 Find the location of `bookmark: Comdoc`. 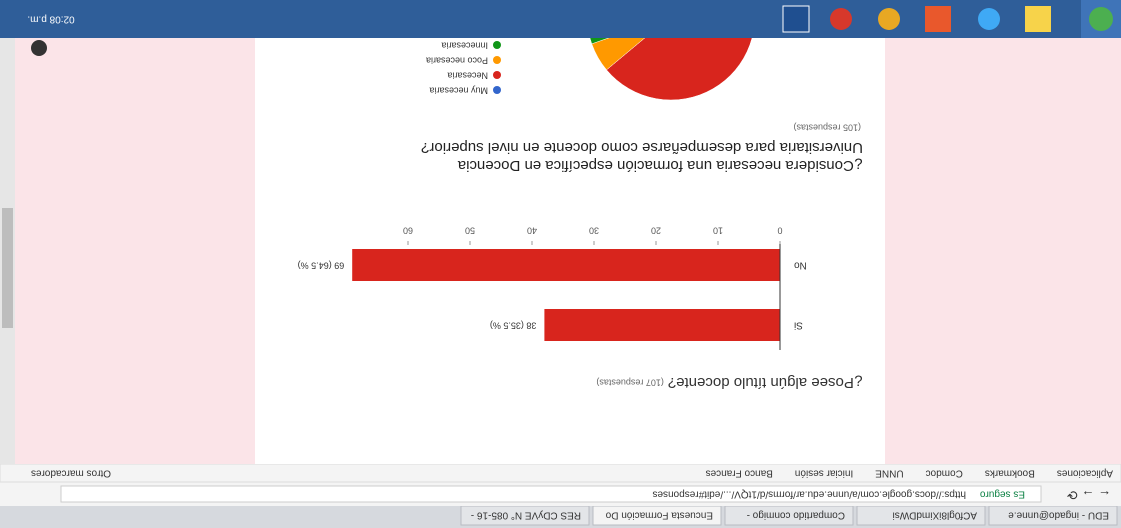

bookmark: Comdoc is located at coordinates (944, 472).